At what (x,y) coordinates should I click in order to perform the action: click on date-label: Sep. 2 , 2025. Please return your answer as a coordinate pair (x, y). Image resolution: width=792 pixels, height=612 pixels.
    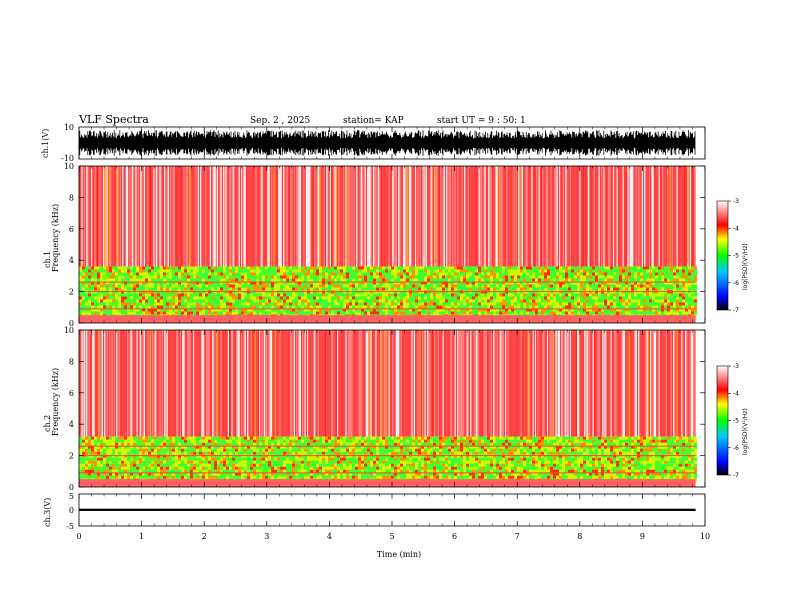
    Looking at the image, I should click on (280, 121).